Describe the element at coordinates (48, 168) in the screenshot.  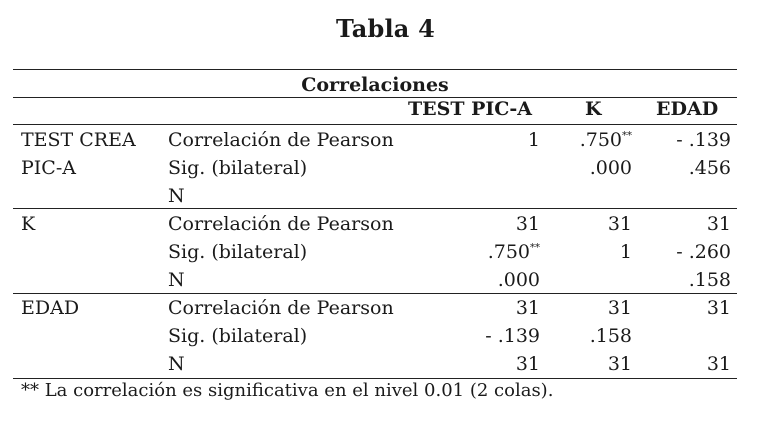
I see `group-label: PIC-A` at that location.